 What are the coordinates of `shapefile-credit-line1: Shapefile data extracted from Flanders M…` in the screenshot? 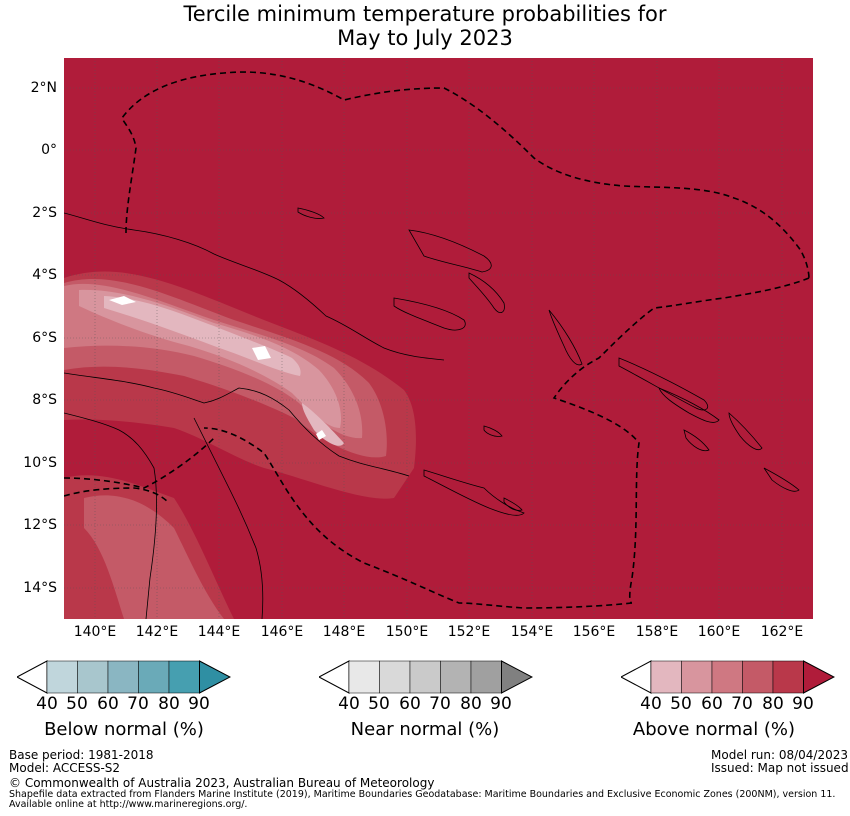 It's located at (422, 794).